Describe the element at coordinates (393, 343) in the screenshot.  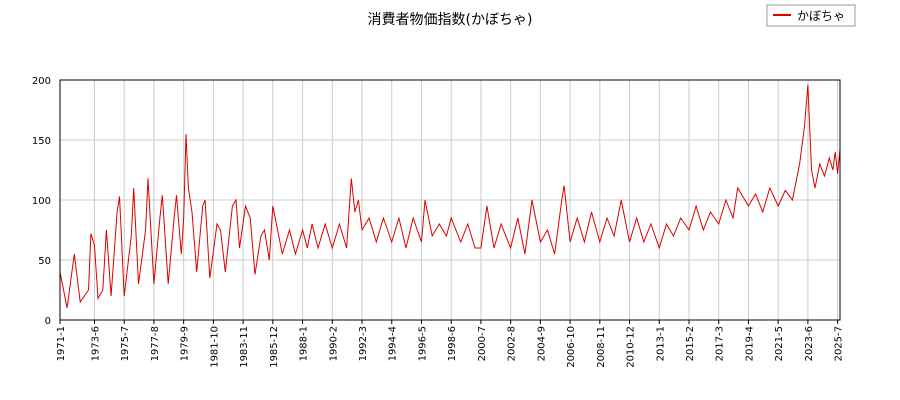
I see `x-tick-label: 1994-4` at that location.